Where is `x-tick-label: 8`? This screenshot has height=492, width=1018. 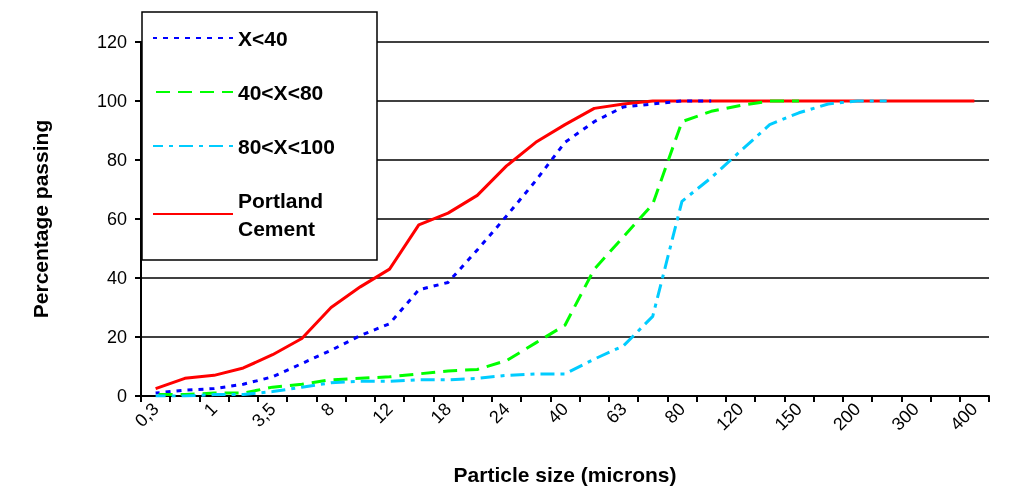
x-tick-label: 8 is located at coordinates (327, 409).